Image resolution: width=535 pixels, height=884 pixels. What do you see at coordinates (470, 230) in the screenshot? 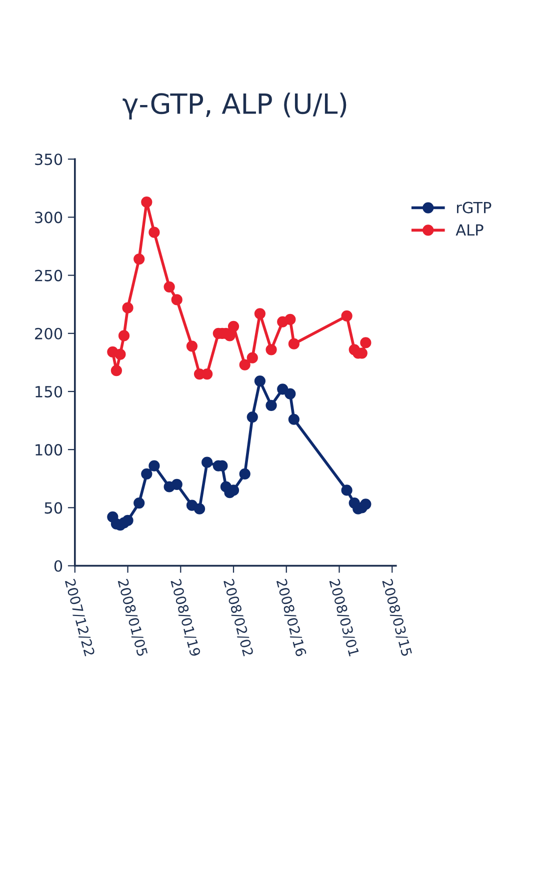
I see `legend-label: ALP` at bounding box center [470, 230].